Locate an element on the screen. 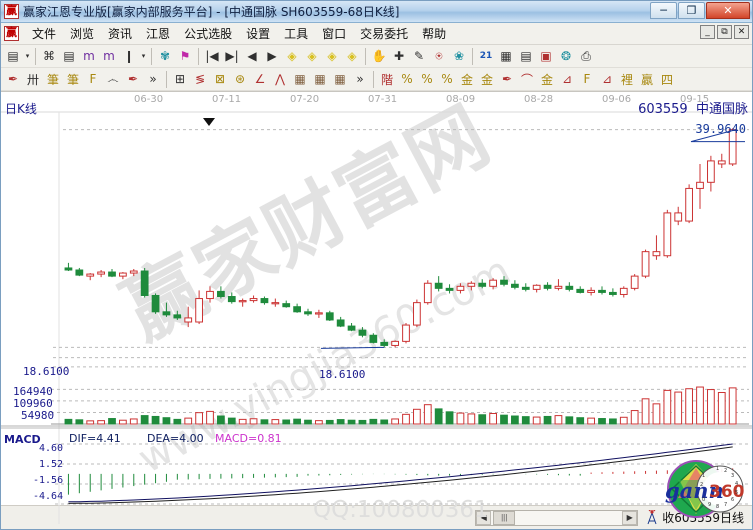 This screenshot has width=753, height=530. flag-icon: ⚑ is located at coordinates (185, 56).